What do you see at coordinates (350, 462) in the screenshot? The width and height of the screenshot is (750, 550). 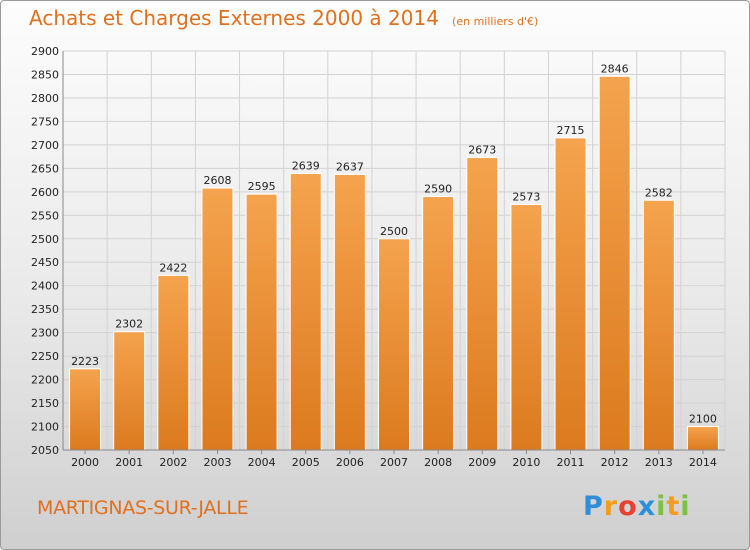 I see `x-tick-label: 2006` at bounding box center [350, 462].